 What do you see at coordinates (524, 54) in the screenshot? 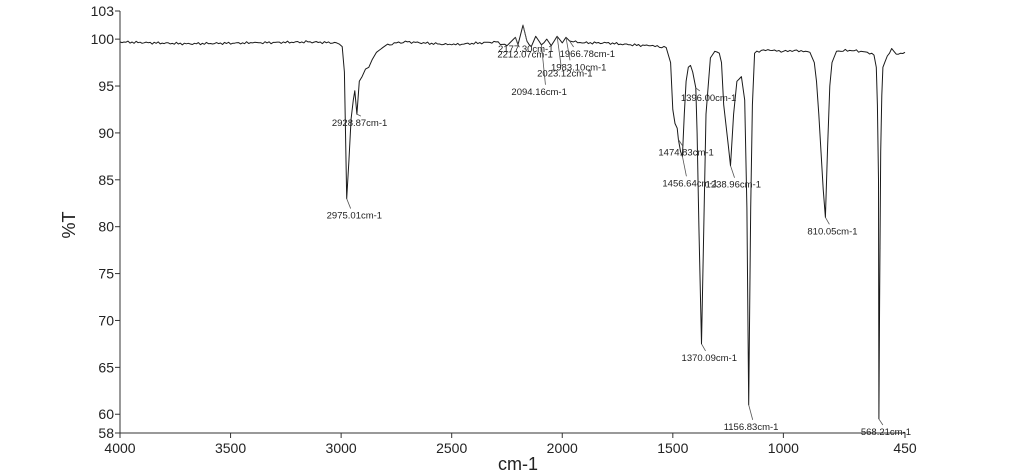
I see `peak-label: 2212.07cm-1` at bounding box center [524, 54].